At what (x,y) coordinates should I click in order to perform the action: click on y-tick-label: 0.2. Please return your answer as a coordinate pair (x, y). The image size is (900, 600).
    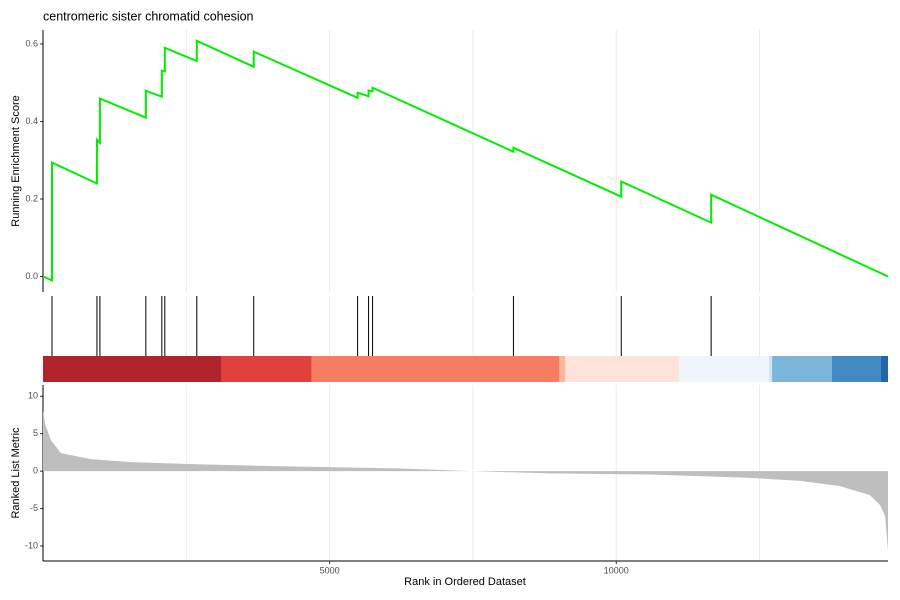
    Looking at the image, I should click on (31, 198).